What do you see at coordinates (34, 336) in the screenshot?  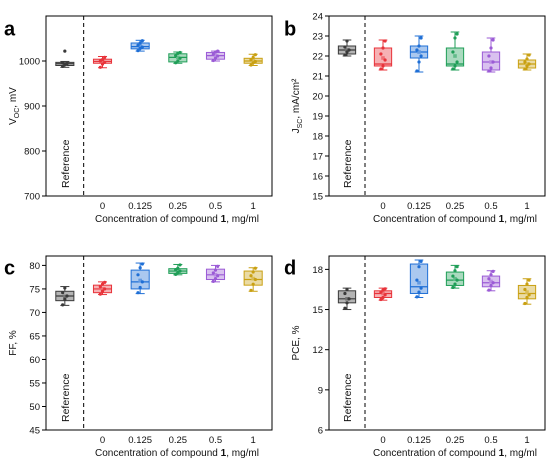 I see `y-tick-label: 65` at bounding box center [34, 336].